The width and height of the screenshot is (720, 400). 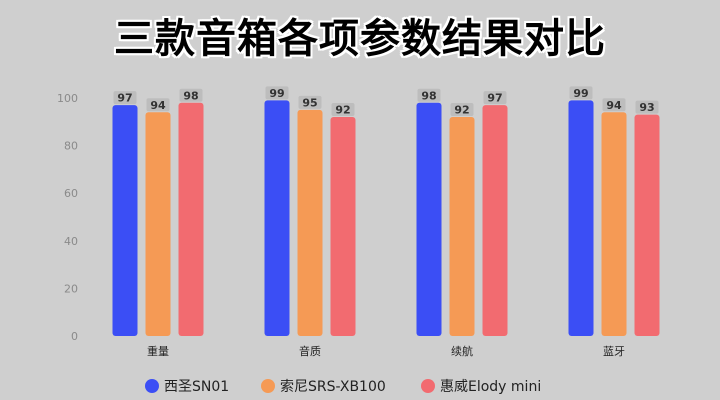 What do you see at coordinates (310, 351) in the screenshot?
I see `x-category-label: 音质` at bounding box center [310, 351].